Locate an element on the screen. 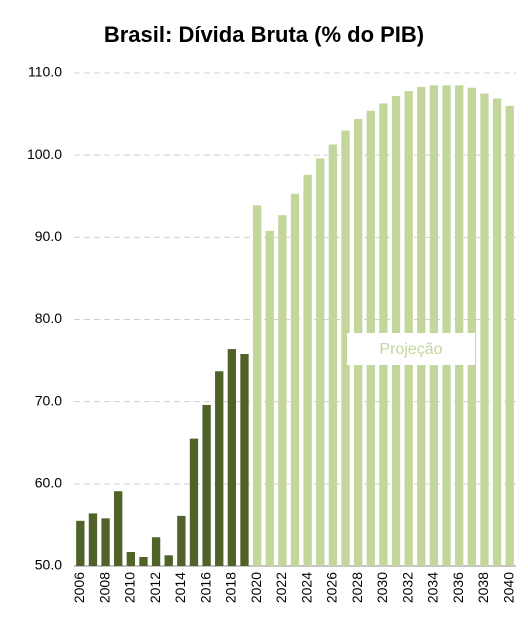 The width and height of the screenshot is (528, 632). y-tick-label: 50.0 is located at coordinates (48, 565).